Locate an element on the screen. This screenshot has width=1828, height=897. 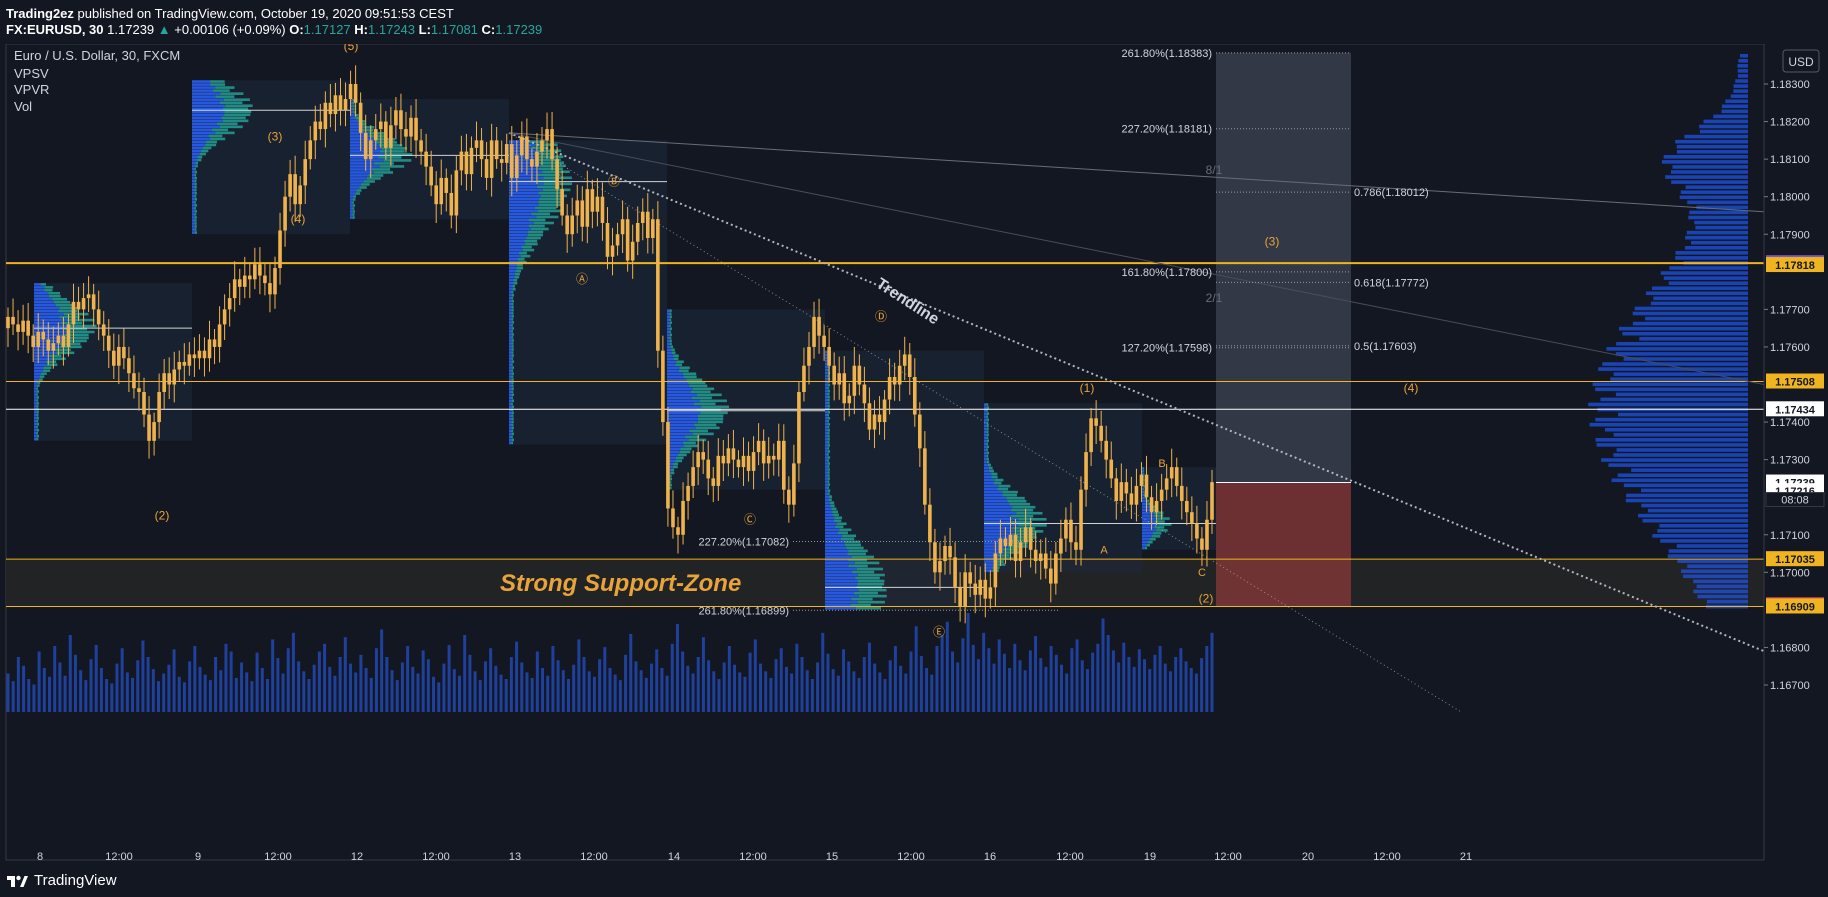
indicator-vol: Vol is located at coordinates (23, 106).